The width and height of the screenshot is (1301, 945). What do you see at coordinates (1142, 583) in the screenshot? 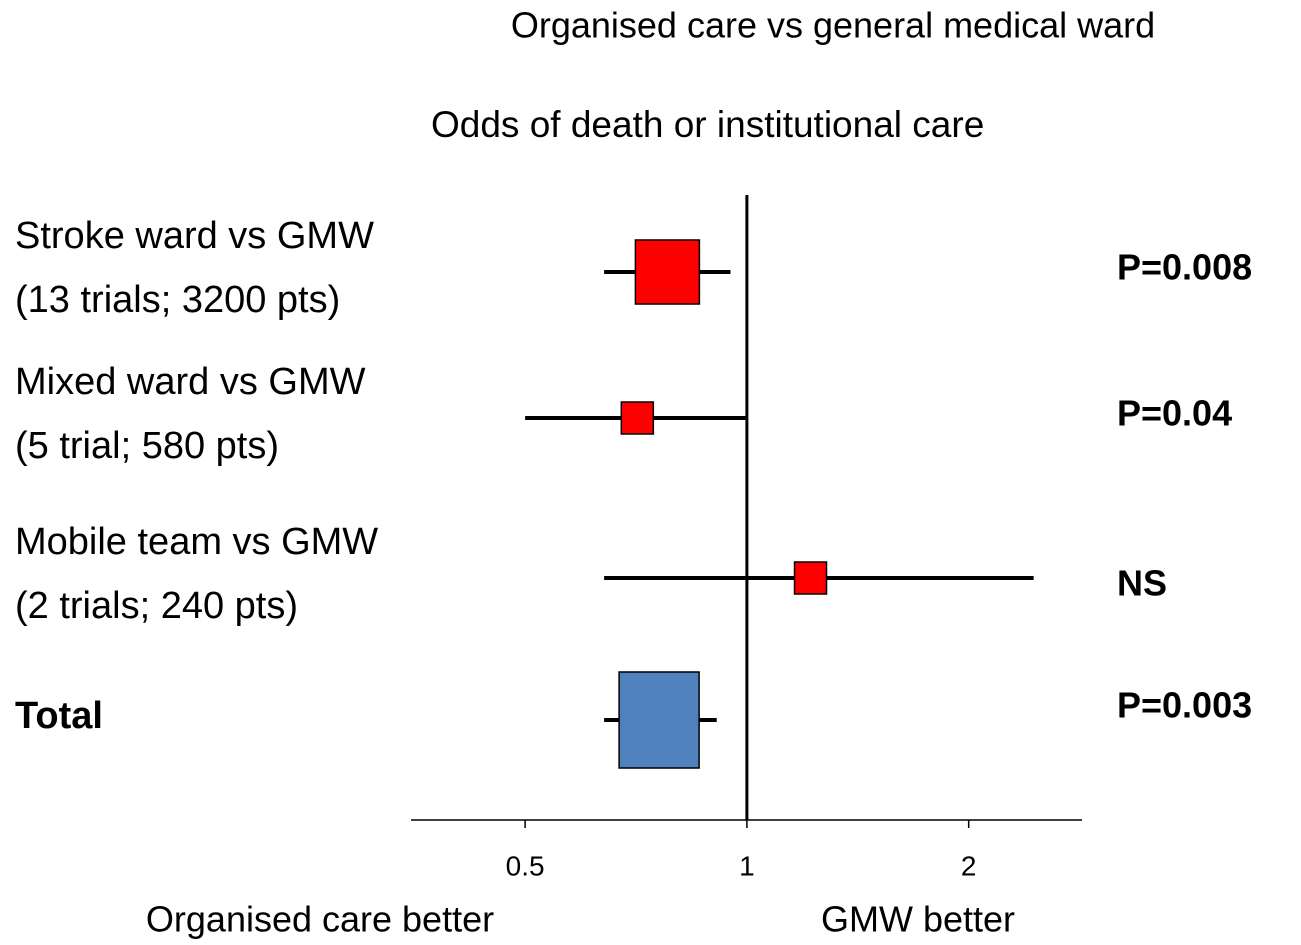
I see `p-value: NS` at bounding box center [1142, 583].